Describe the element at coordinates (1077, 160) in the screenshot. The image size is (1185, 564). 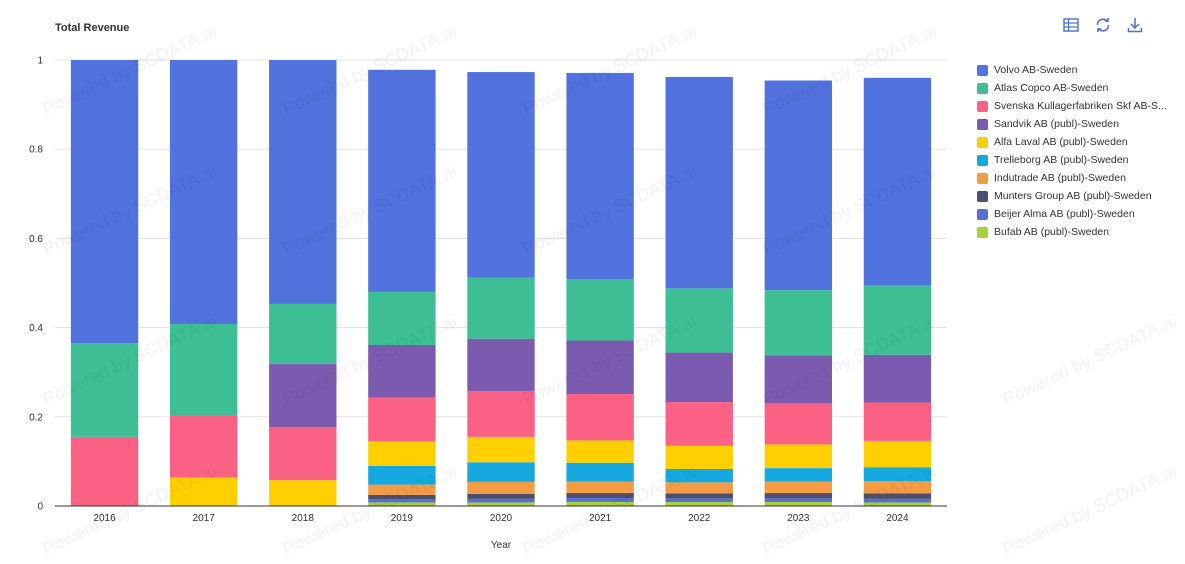
I see `legend-item: Trelleborg AB (publ)-Sweden` at that location.